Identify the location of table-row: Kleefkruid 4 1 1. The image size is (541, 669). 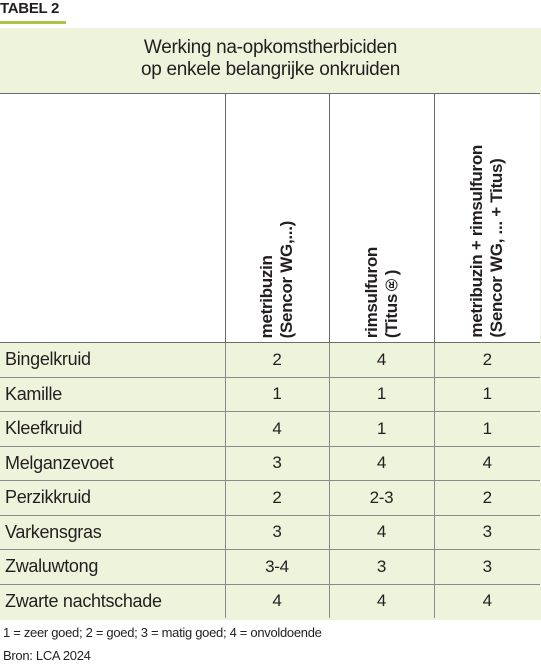
(270, 428).